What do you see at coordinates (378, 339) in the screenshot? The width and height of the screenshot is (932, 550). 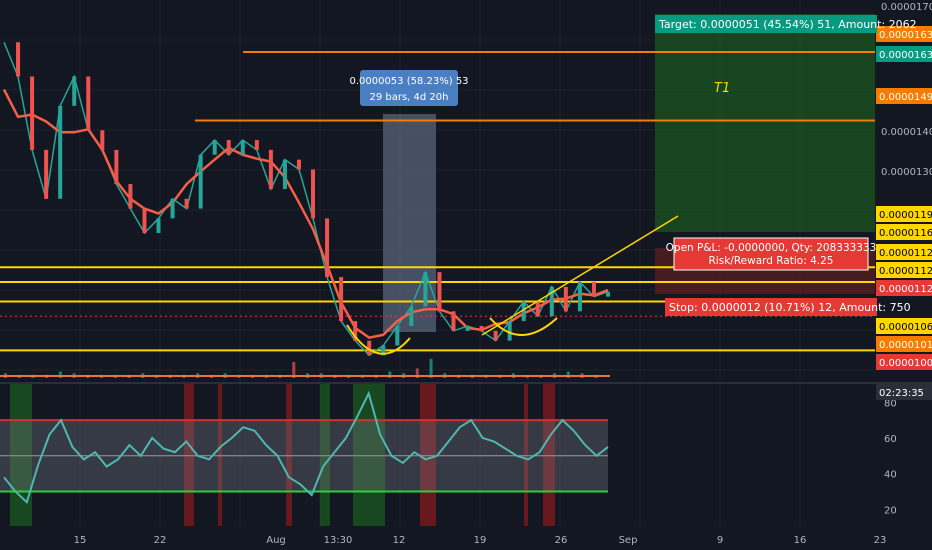 I see `cup-arc-left` at bounding box center [378, 339].